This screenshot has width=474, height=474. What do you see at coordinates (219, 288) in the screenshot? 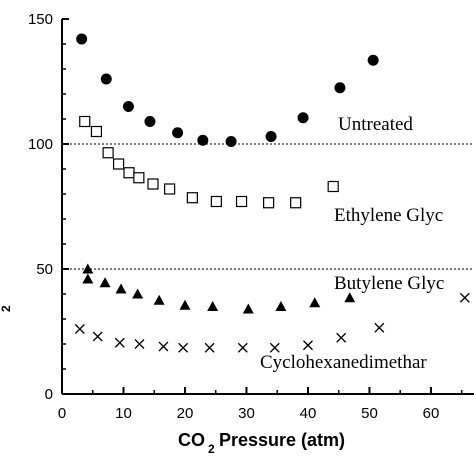
I see `series-filled-triangle` at bounding box center [219, 288].